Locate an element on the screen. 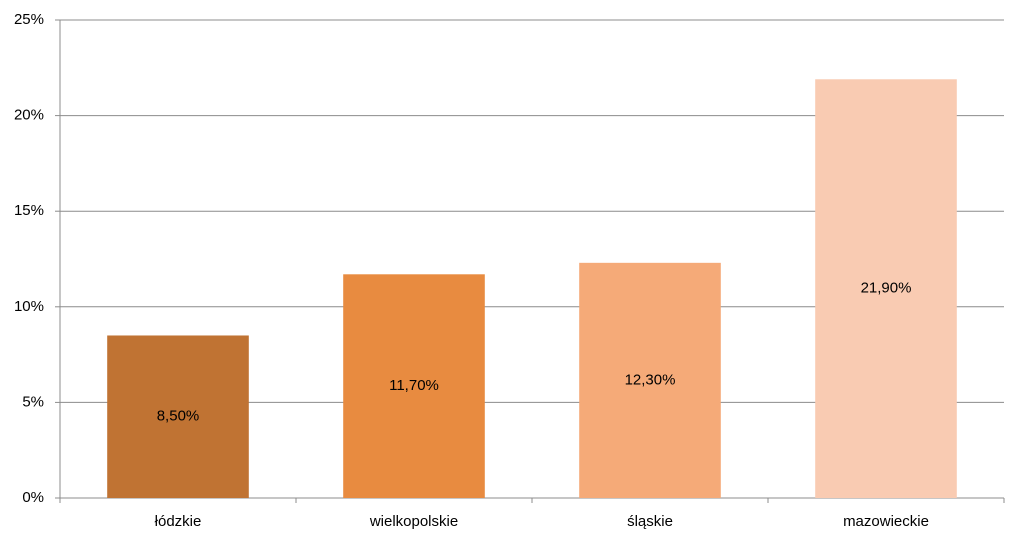 This screenshot has height=544, width=1024. x-tick-label: łódzkie is located at coordinates (178, 521).